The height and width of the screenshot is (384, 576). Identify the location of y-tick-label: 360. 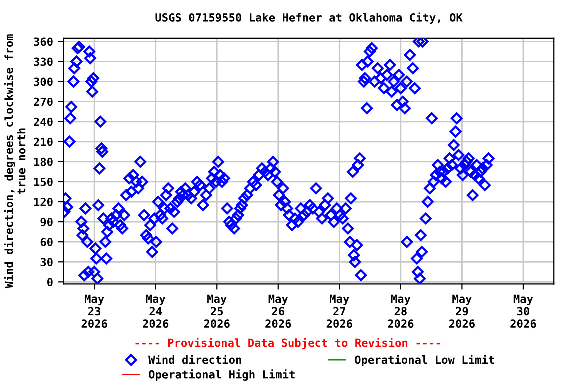
(43, 42).